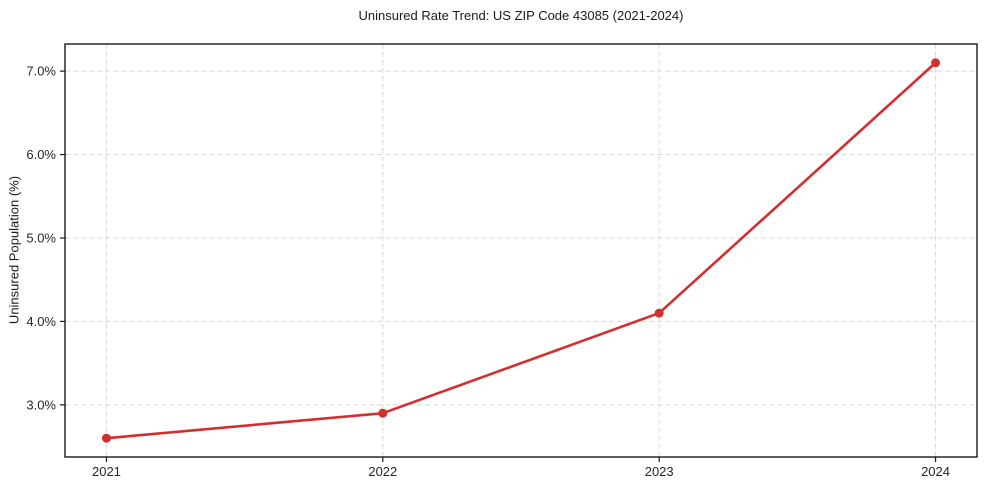 Image resolution: width=989 pixels, height=490 pixels. Describe the element at coordinates (106, 471) in the screenshot. I see `x-tick-label: 2021` at that location.